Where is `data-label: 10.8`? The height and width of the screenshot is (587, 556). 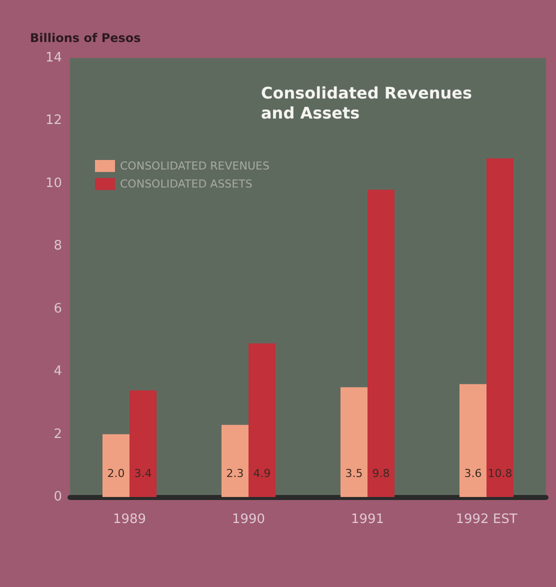
data-label: 10.8 is located at coordinates (500, 473).